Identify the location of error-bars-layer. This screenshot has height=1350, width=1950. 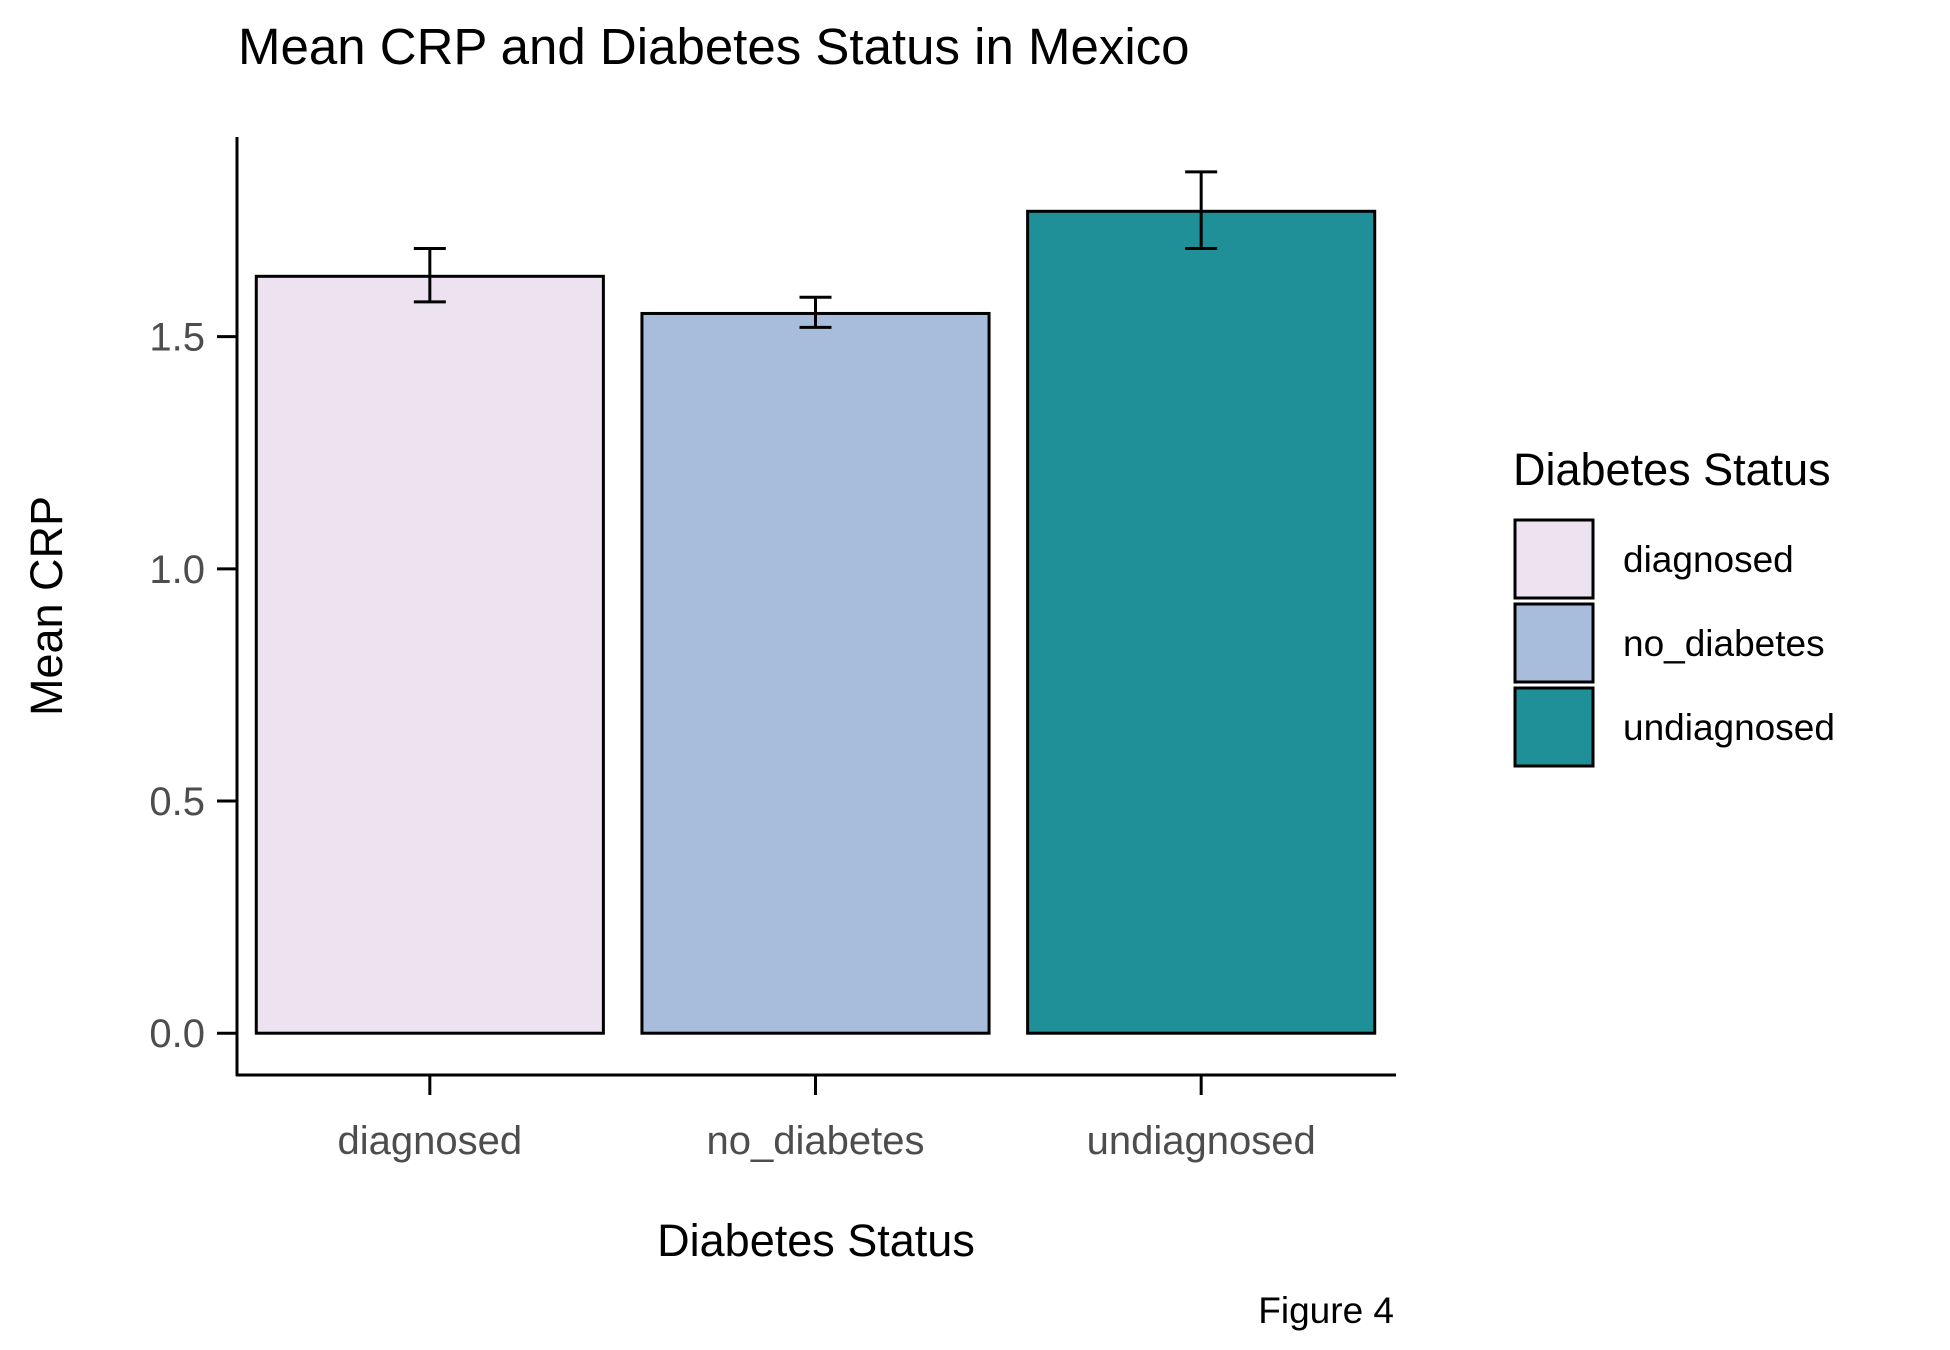
(815, 249).